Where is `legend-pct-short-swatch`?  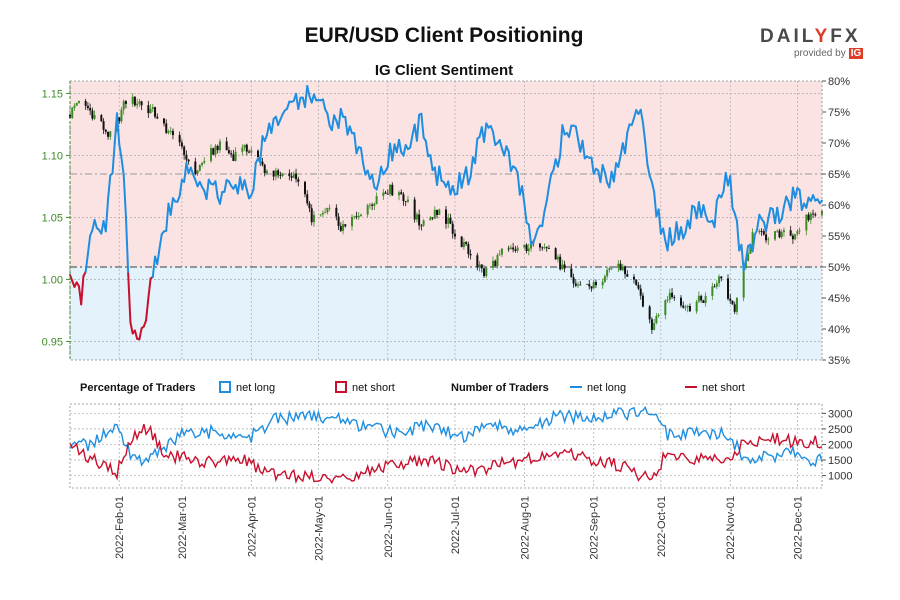 legend-pct-short-swatch is located at coordinates (341, 387).